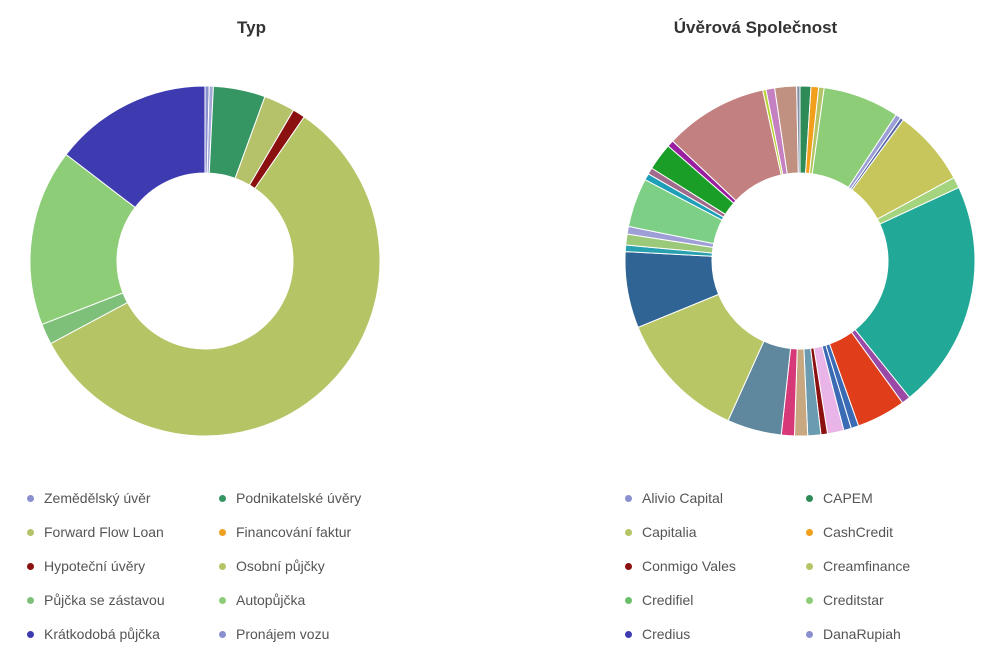 The image size is (1007, 671). Describe the element at coordinates (97, 498) in the screenshot. I see `legend-label: Zemědělský úvěr` at that location.